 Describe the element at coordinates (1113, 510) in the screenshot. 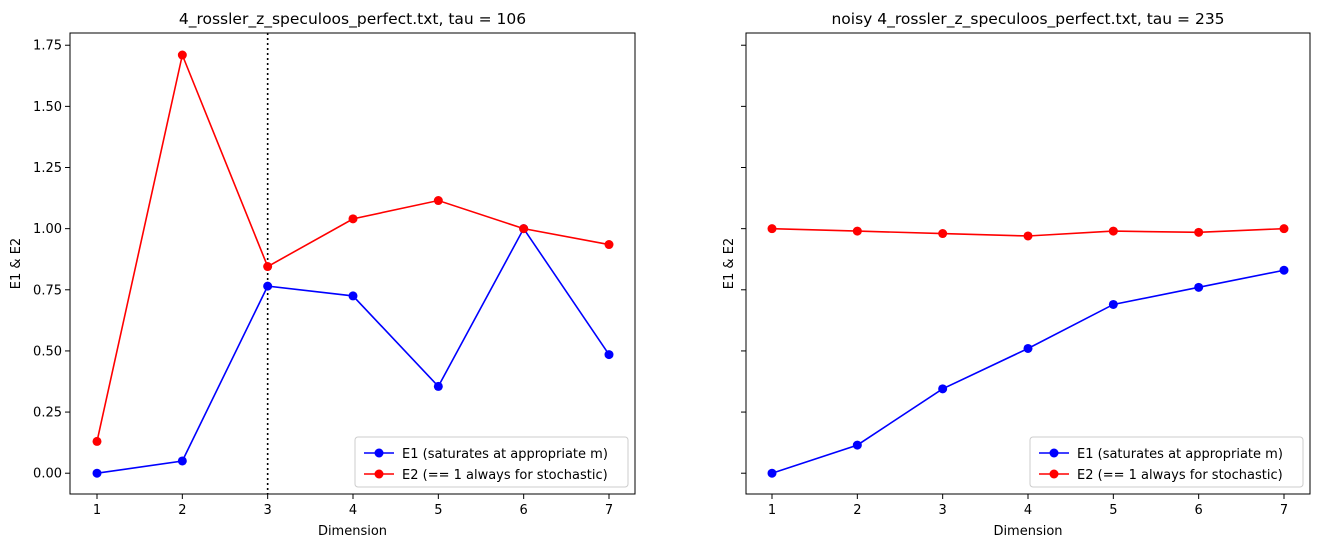

I see `right-x-tick-label: 5` at that location.